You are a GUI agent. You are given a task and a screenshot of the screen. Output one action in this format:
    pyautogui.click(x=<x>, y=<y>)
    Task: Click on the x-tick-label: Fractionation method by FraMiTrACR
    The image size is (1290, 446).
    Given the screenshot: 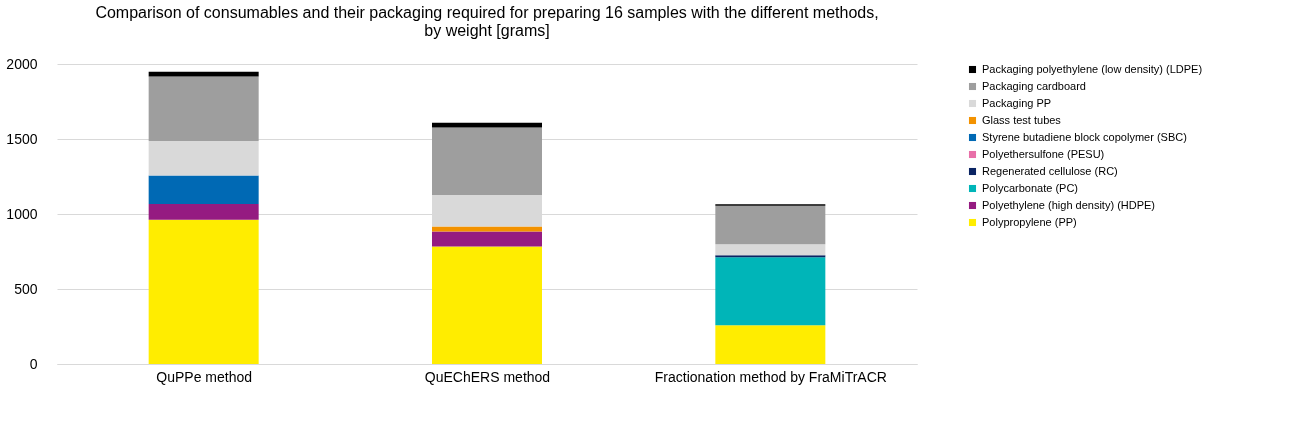 What is the action you would take?
    pyautogui.click(x=770, y=376)
    